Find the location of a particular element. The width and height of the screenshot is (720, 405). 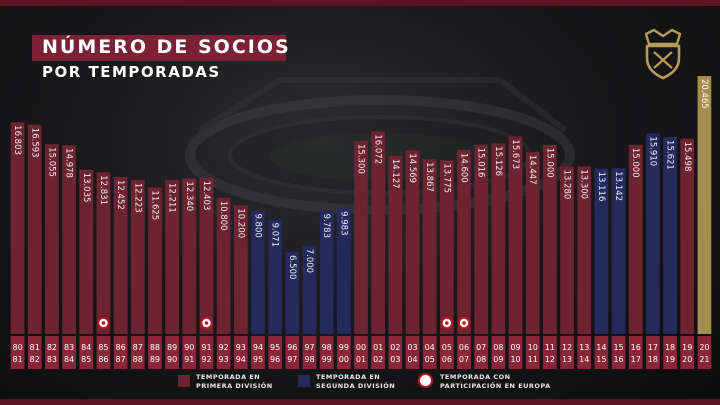

season-label-start: 88 is located at coordinates (155, 347).